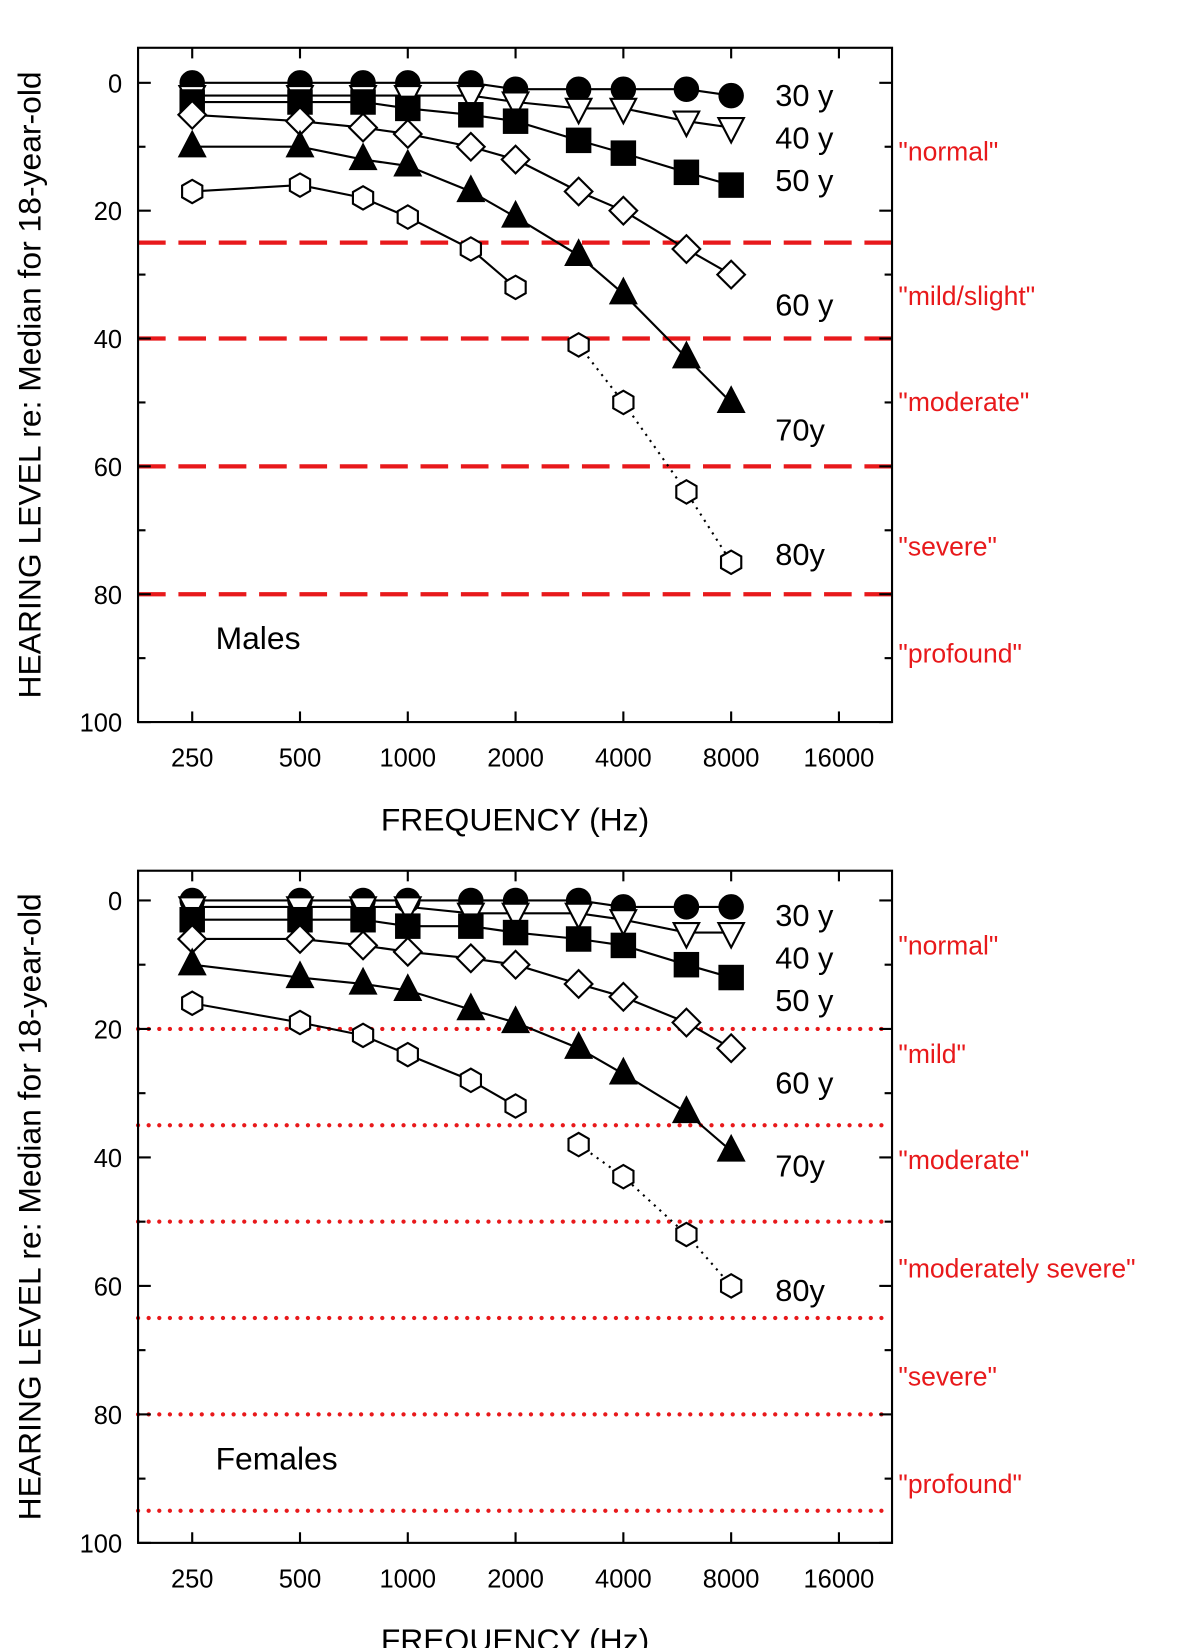 This screenshot has width=1200, height=1648. What do you see at coordinates (963, 402) in the screenshot?
I see `hearing-category-label: "moderate"` at bounding box center [963, 402].